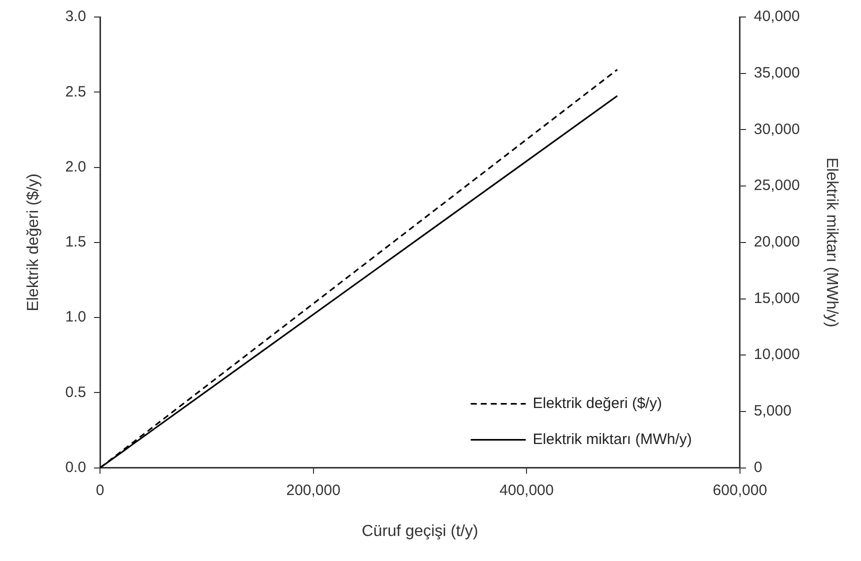 This screenshot has height=561, width=861. What do you see at coordinates (75, 91) in the screenshot?
I see `y-tick-label: 2.5` at bounding box center [75, 91].